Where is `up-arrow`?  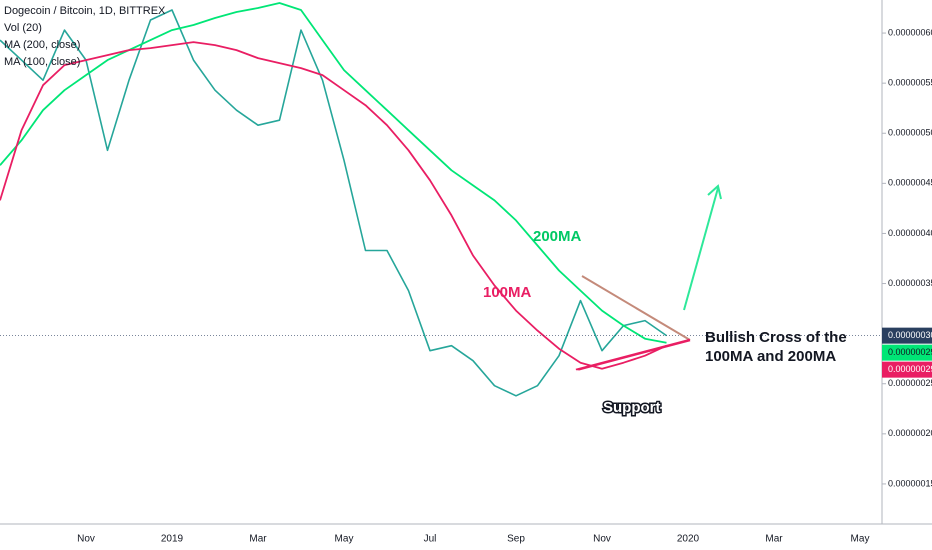
up-arrow is located at coordinates (701, 249).